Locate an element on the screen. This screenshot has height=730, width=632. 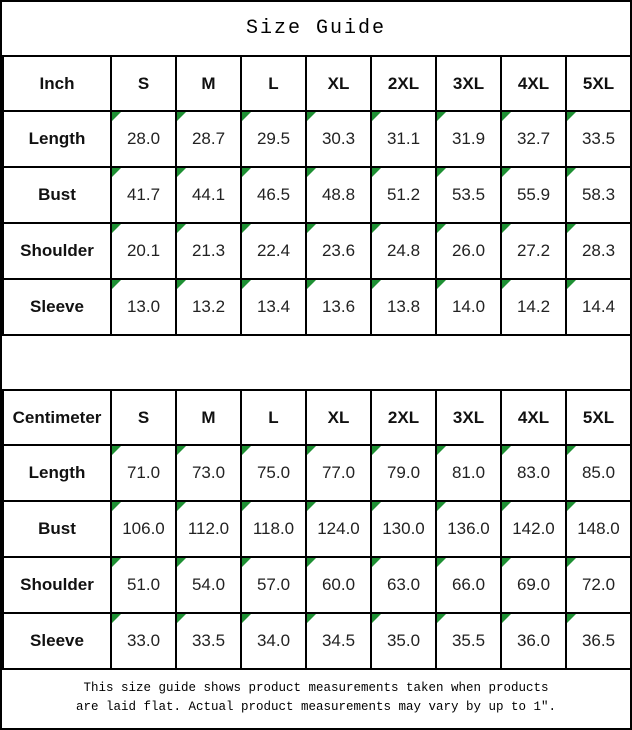
measurement-value-cell: 81.0 is located at coordinates (468, 473).